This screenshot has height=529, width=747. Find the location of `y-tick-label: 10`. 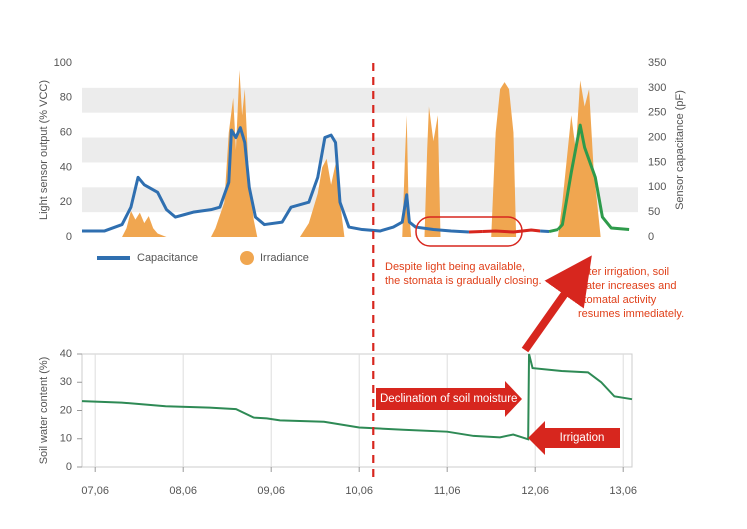

y-tick-label: 10 is located at coordinates (66, 439).